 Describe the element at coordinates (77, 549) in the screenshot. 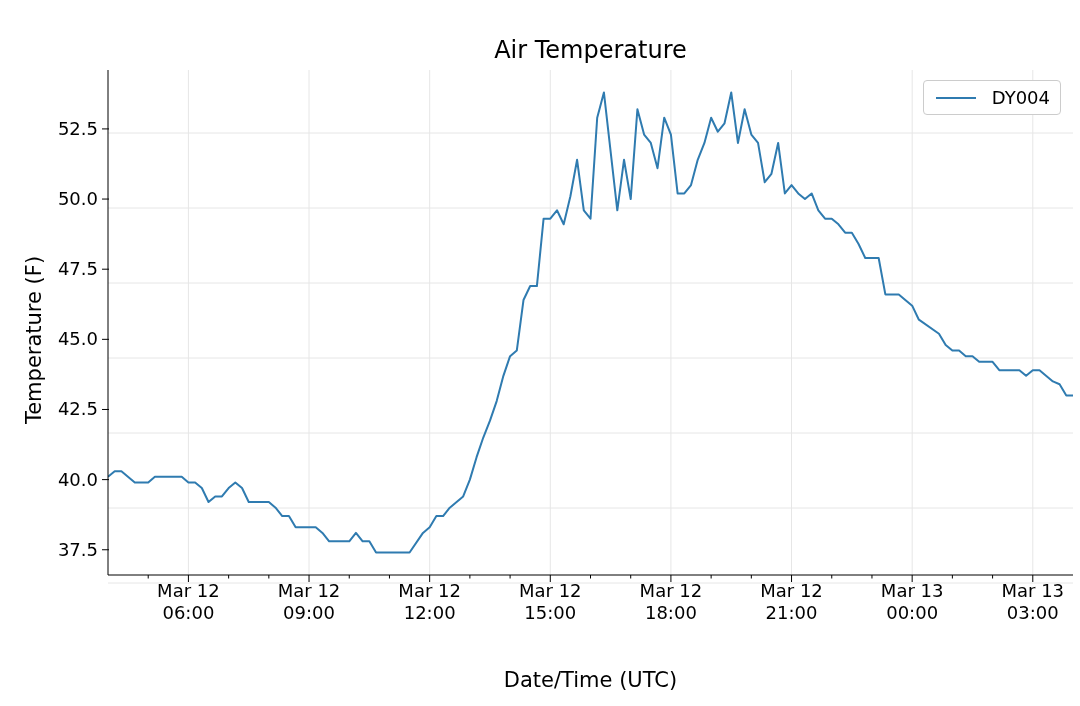

I see `y-tick-label: 37.5` at that location.